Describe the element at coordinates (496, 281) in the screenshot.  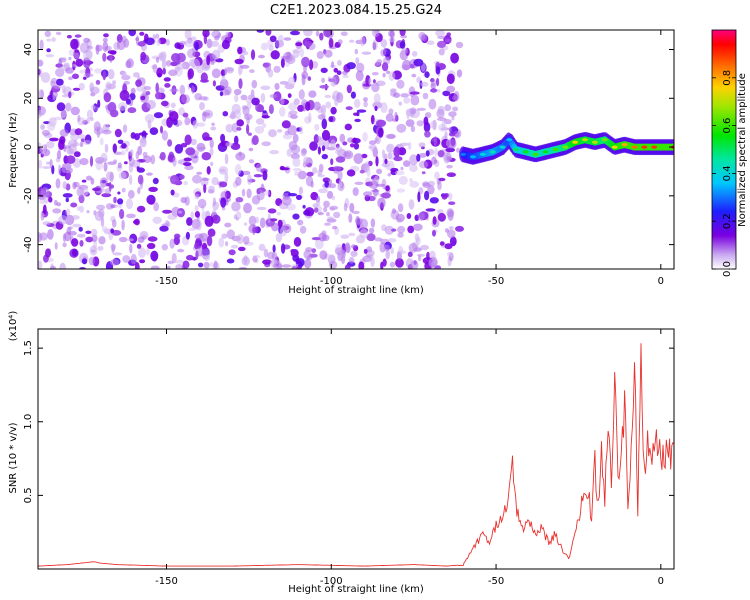
I see `x-tick-label: -50` at that location.